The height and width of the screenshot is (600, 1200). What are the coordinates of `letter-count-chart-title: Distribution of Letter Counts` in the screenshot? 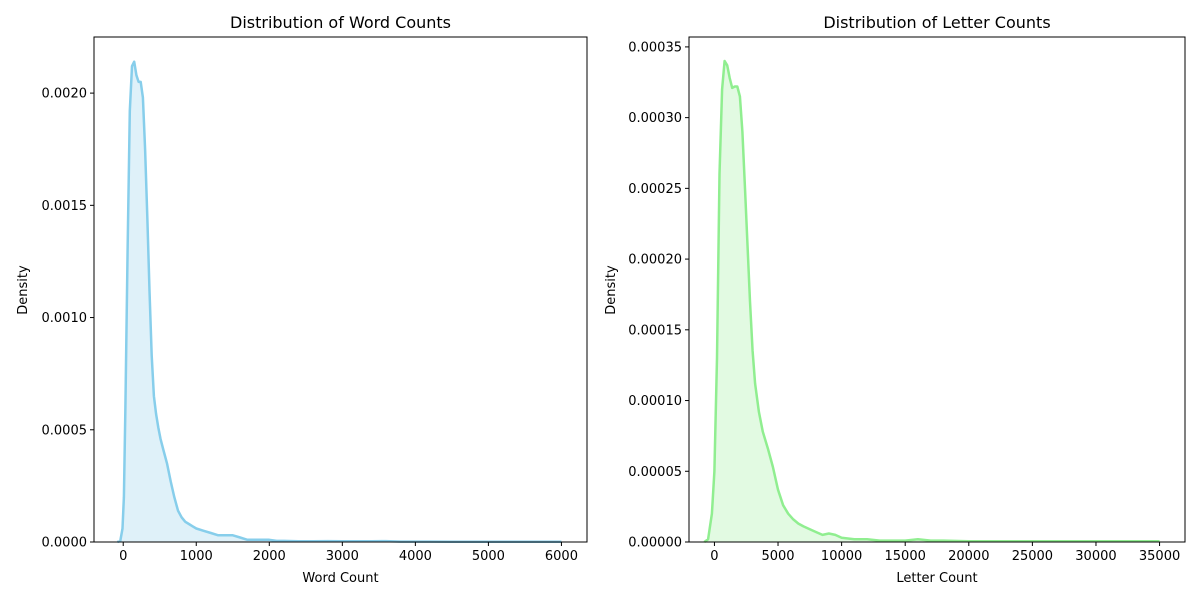 It's located at (936, 22).